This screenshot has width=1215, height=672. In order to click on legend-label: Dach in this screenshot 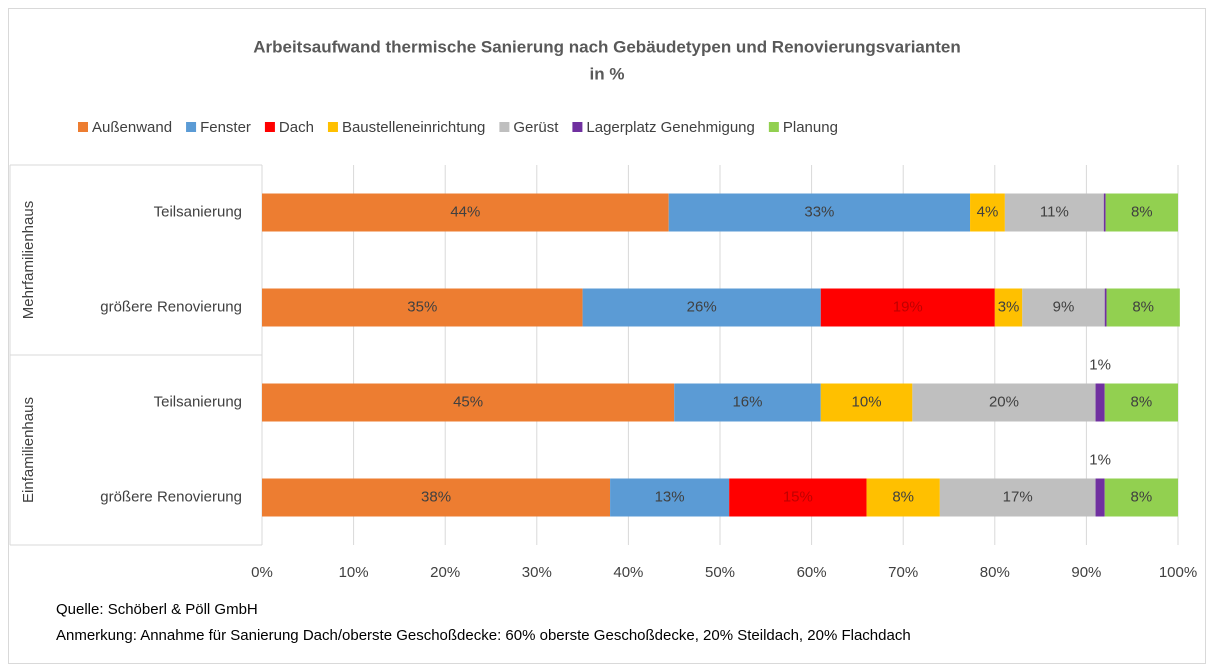, I will do `click(296, 127)`.